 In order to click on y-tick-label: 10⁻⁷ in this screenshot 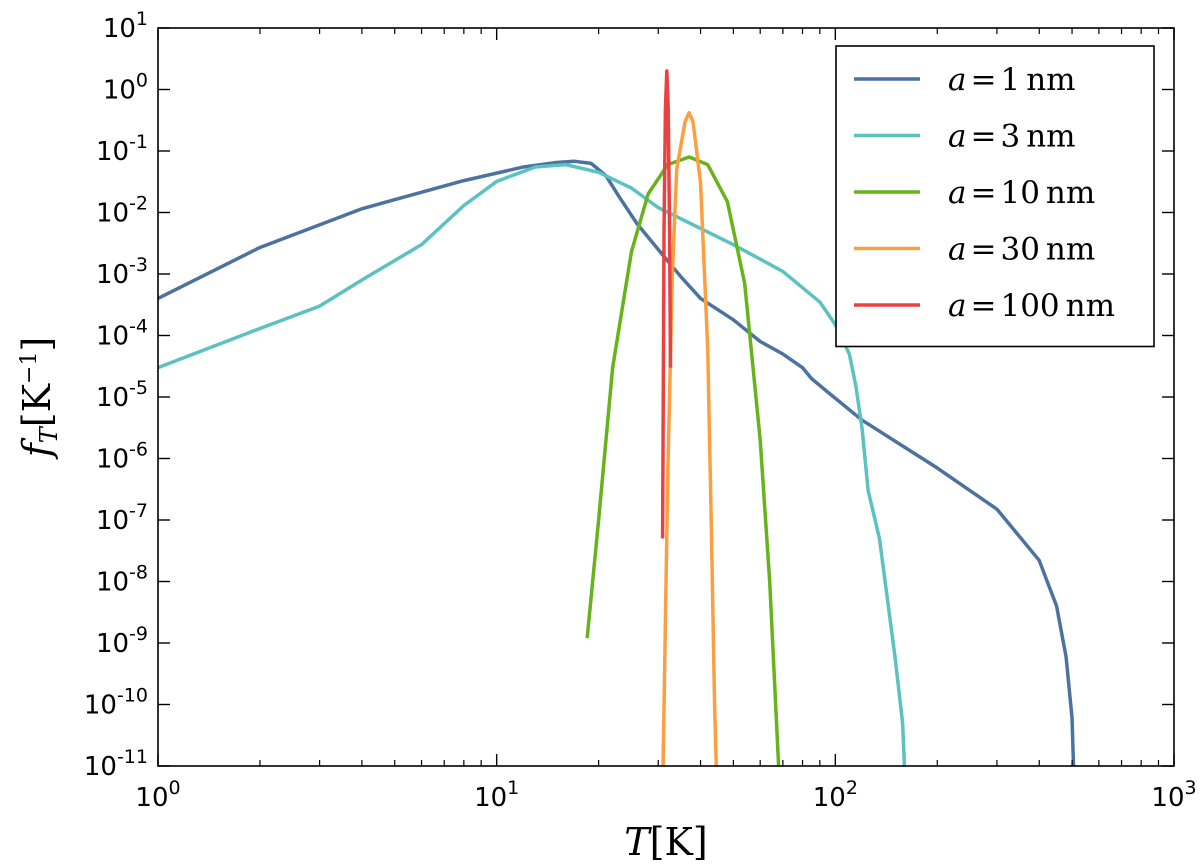, I will do `click(122, 518)`.